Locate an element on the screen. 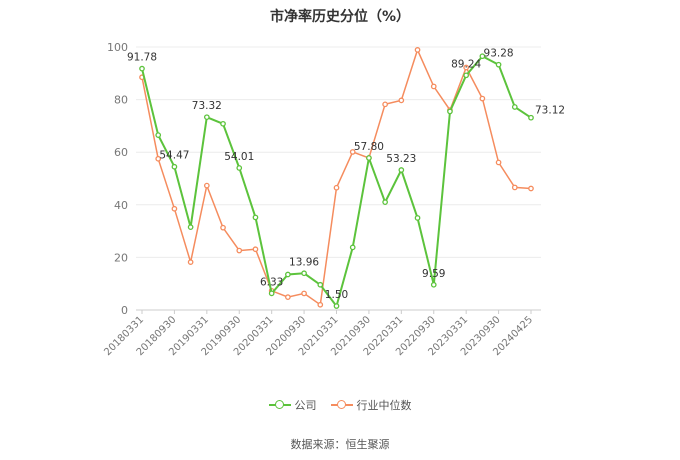 The height and width of the screenshot is (460, 680). legend-swatch-company is located at coordinates (279, 405).